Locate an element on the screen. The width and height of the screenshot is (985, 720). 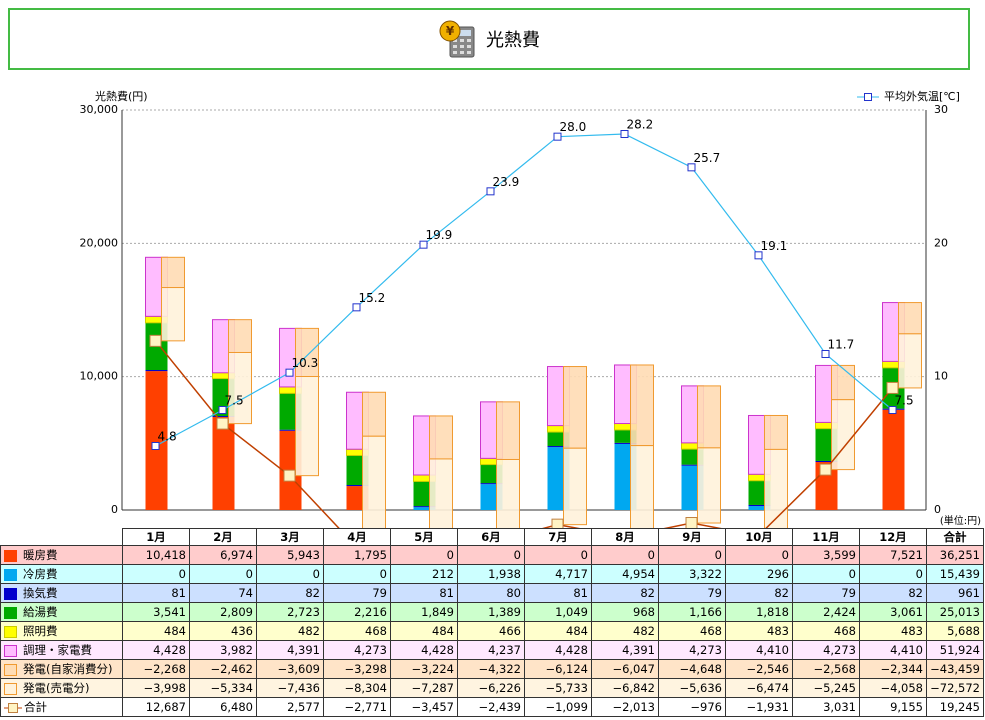
cell: 79 is located at coordinates (357, 593).